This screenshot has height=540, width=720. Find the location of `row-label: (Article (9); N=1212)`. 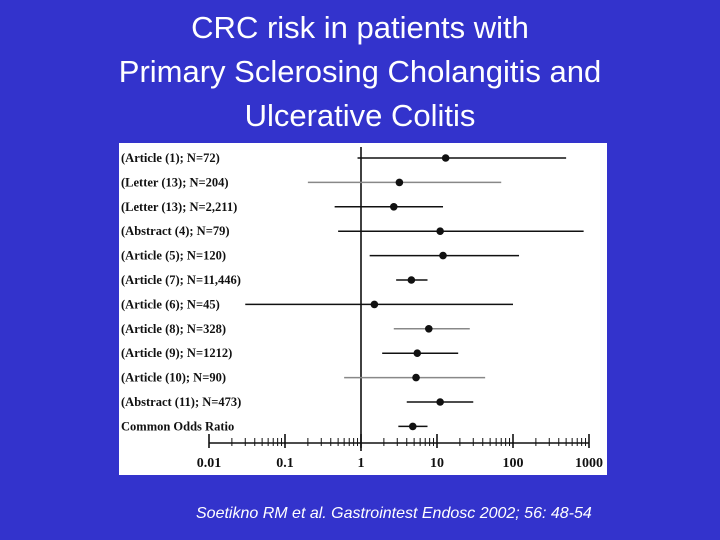

row-label: (Article (9); N=1212) is located at coordinates (176, 353).